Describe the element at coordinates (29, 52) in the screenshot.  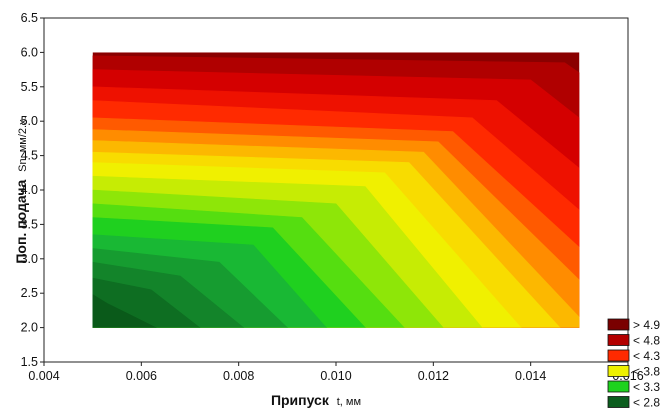
I see `y-tick-label: 6.0` at that location.